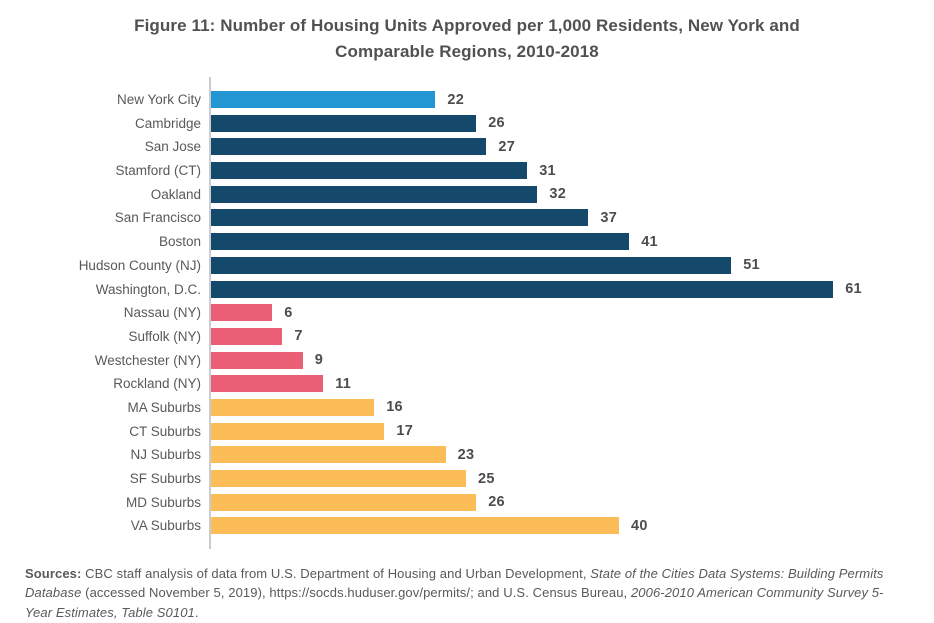 This screenshot has width=934, height=623. I want to click on bar-value-label: 9, so click(319, 360).